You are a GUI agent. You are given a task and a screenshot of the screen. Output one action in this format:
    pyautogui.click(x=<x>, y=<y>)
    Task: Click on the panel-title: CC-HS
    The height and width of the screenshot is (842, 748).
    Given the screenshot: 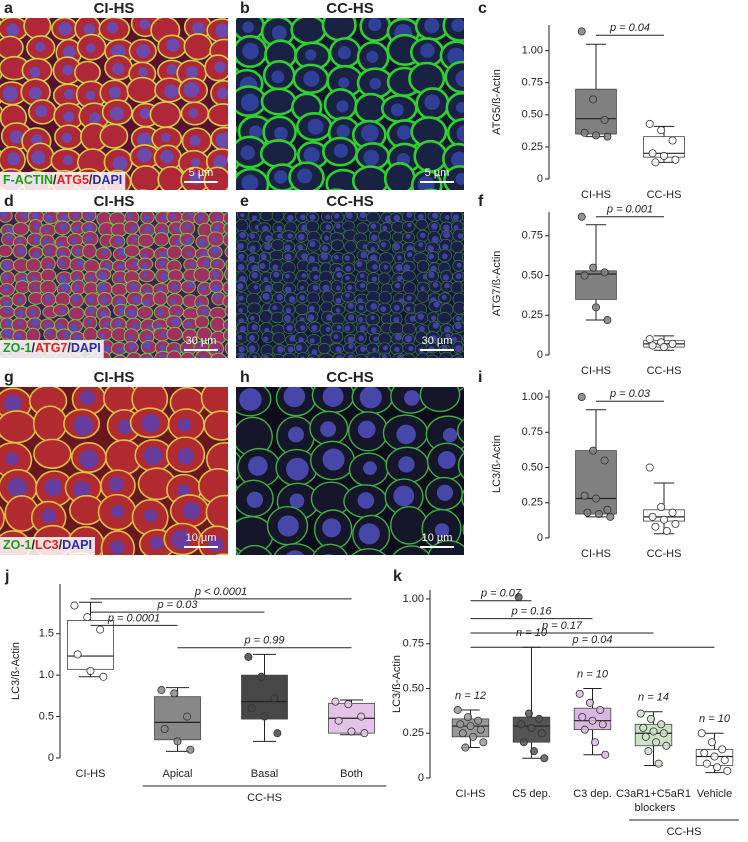 What is the action you would take?
    pyautogui.click(x=350, y=201)
    